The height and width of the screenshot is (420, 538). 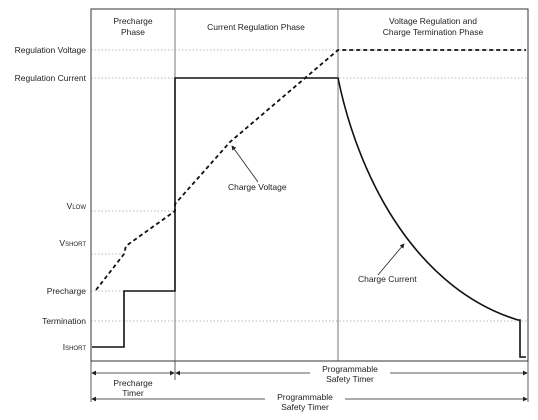 I want to click on precharge-timer-line2: Timer, so click(x=133, y=393).